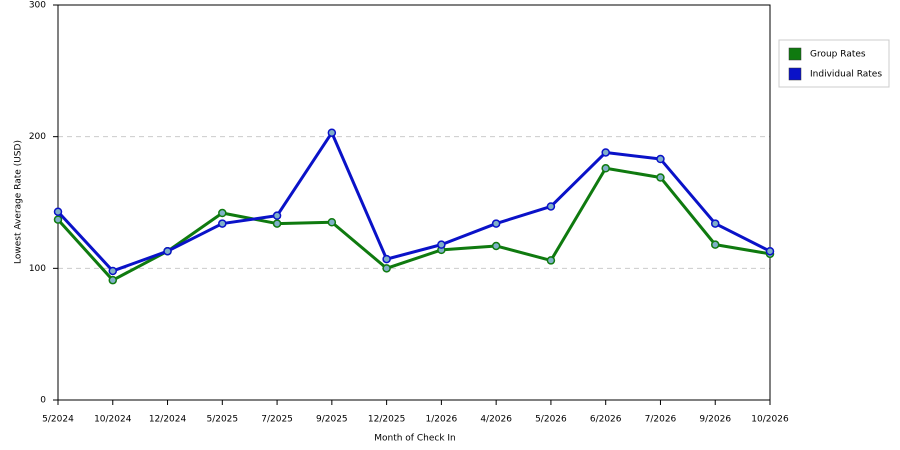  What do you see at coordinates (715, 420) in the screenshot?
I see `x-tick-label: 9/2026` at bounding box center [715, 420].